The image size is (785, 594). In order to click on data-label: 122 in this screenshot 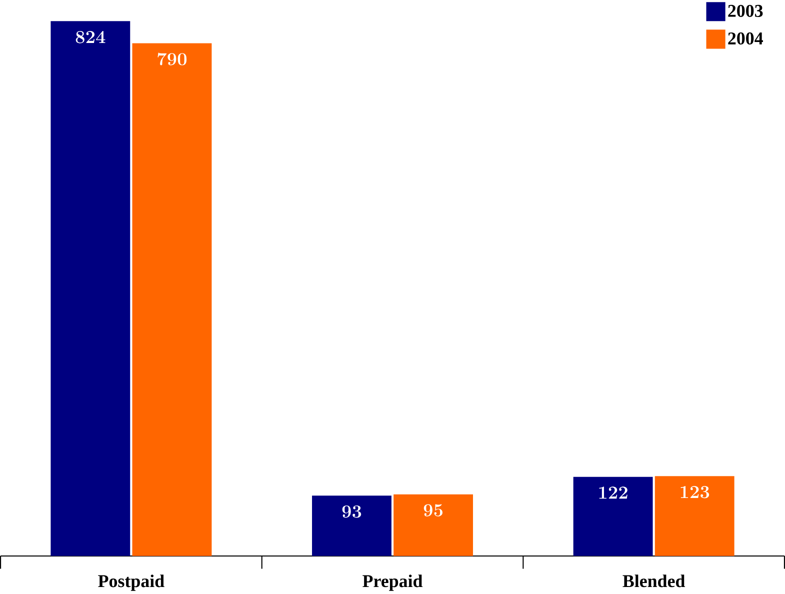, I will do `click(613, 492)`.